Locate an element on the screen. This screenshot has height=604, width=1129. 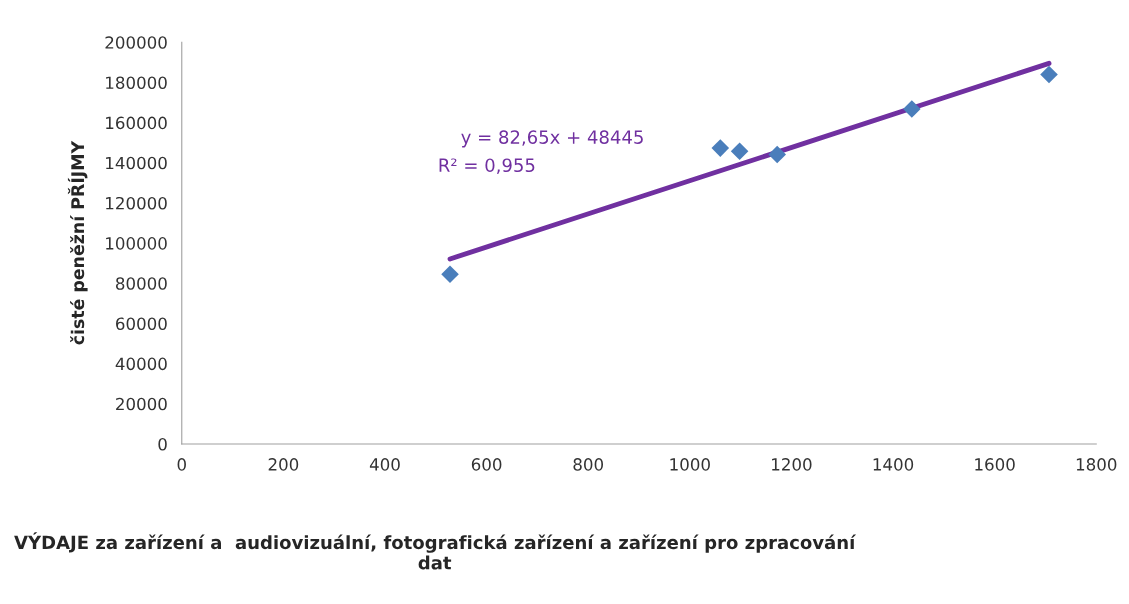
x-axis-title: VÝDAJE za zařízení a audiovizuální, fotografická zařízení a zařízení pro zpracování dat is located at coordinates (435, 551).